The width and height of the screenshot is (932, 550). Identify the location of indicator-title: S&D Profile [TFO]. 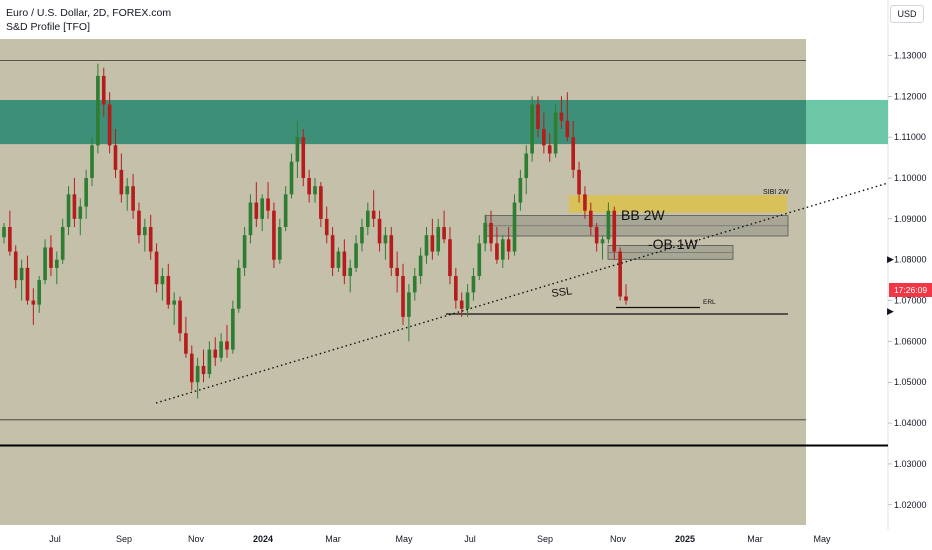
(48, 27).